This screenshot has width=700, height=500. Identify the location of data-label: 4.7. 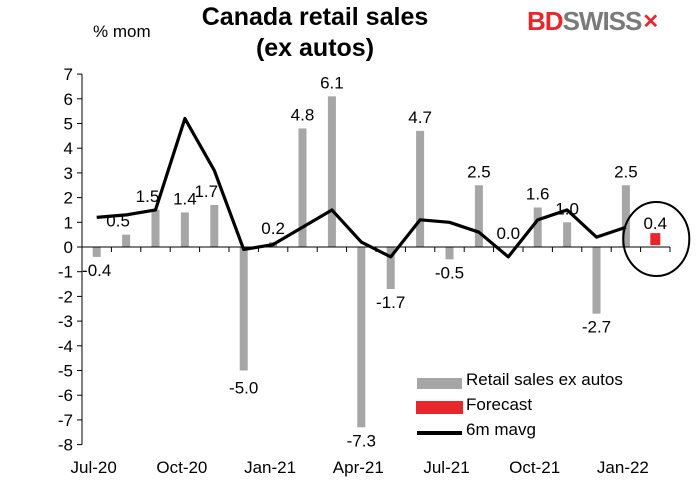
(420, 117).